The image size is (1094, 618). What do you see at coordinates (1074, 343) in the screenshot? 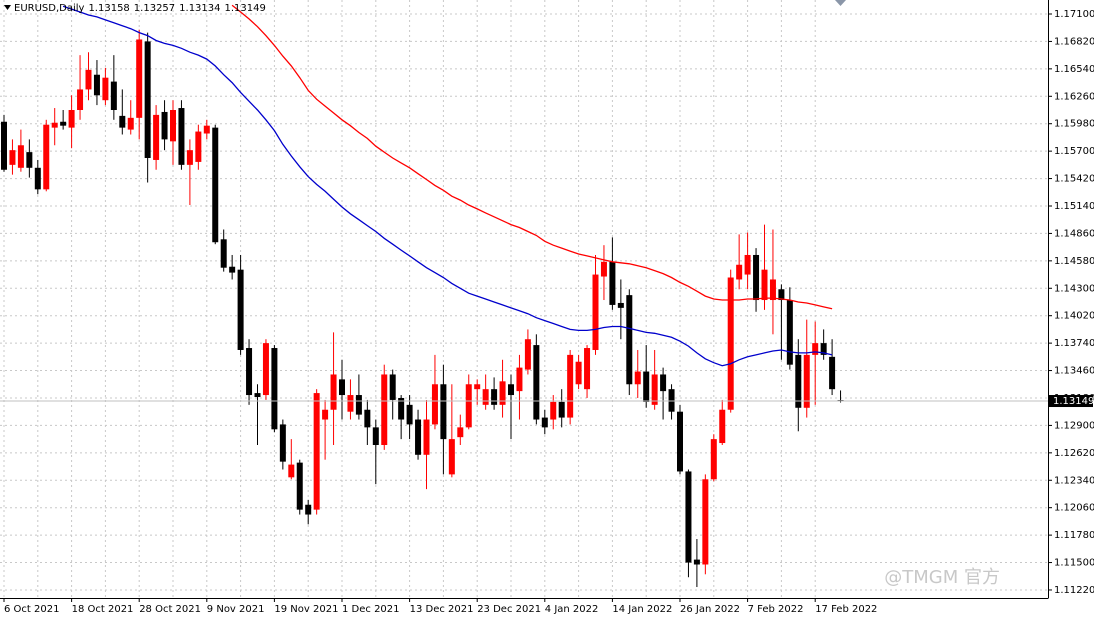
I see `y-tick-label: 1.13740` at bounding box center [1074, 343].